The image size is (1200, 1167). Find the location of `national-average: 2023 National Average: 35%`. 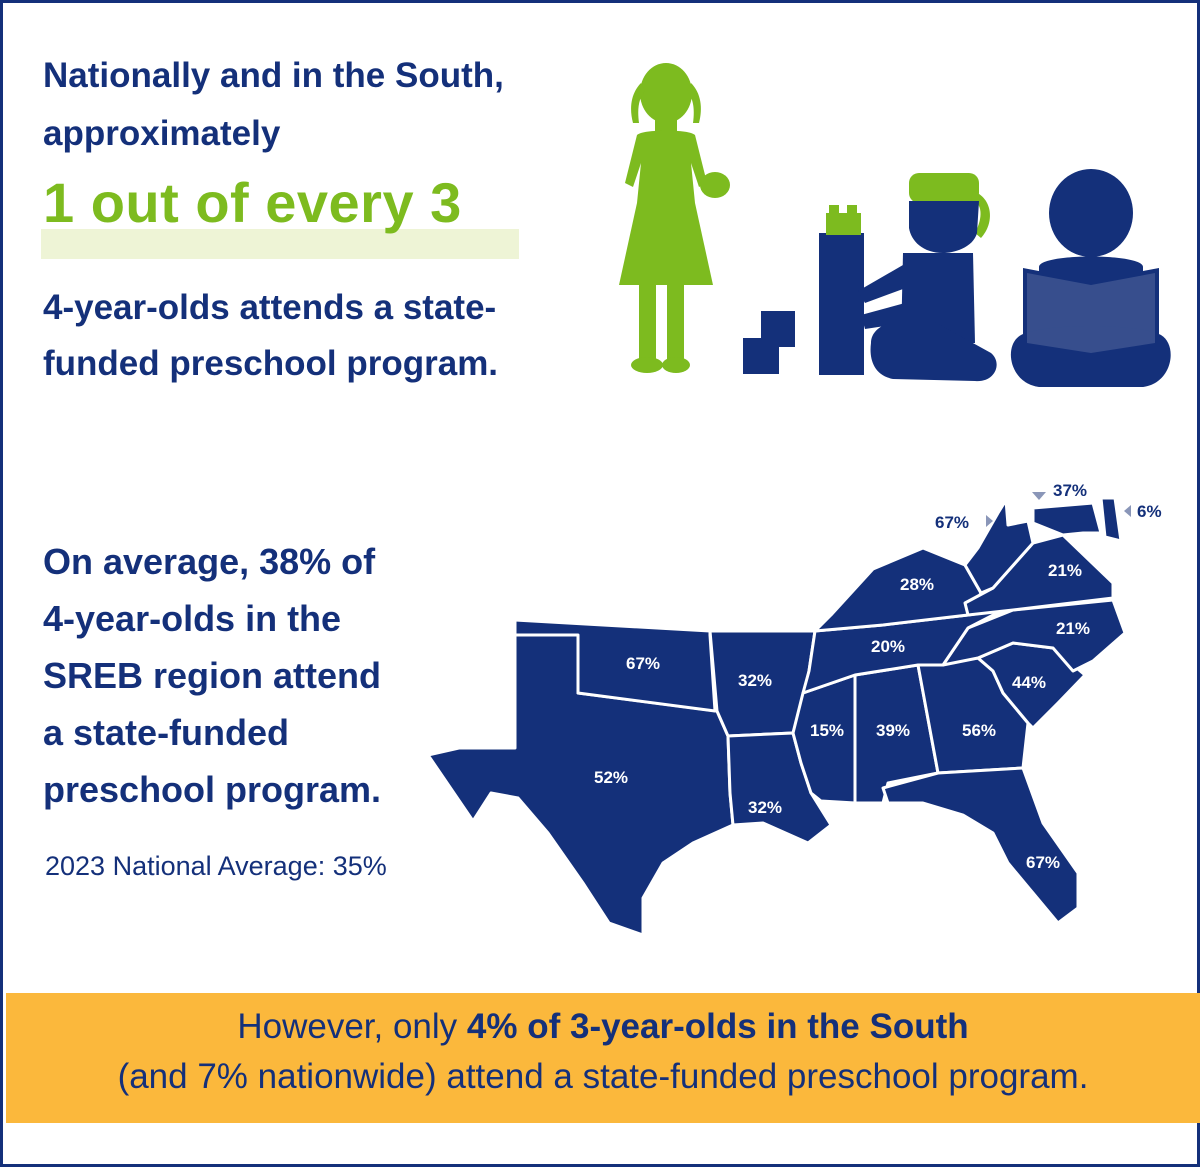

national-average: 2023 National Average: 35% is located at coordinates (216, 866).